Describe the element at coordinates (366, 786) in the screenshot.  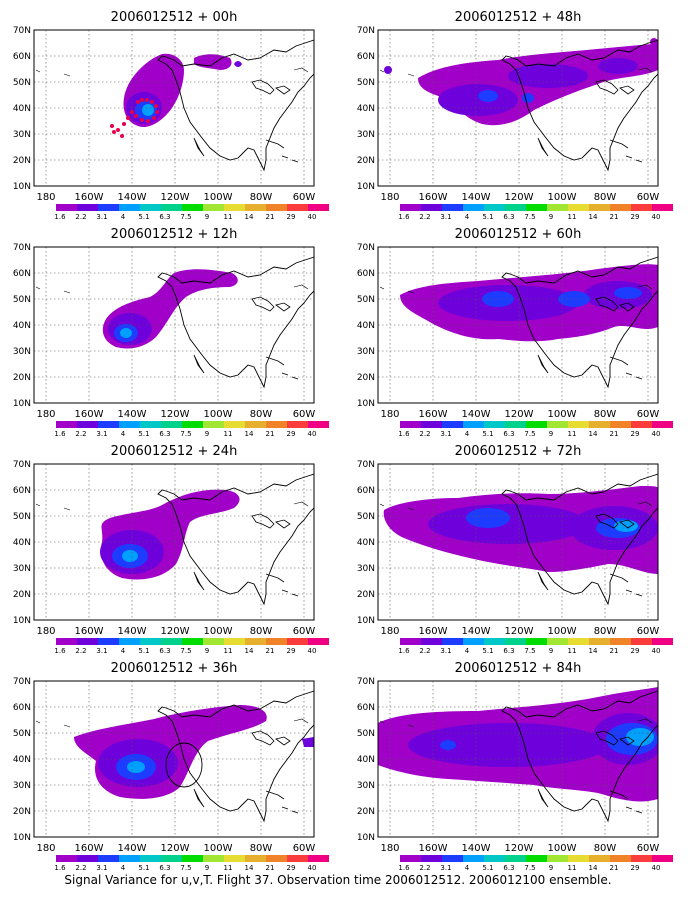
I see `lat-tick-label: 30N` at that location.